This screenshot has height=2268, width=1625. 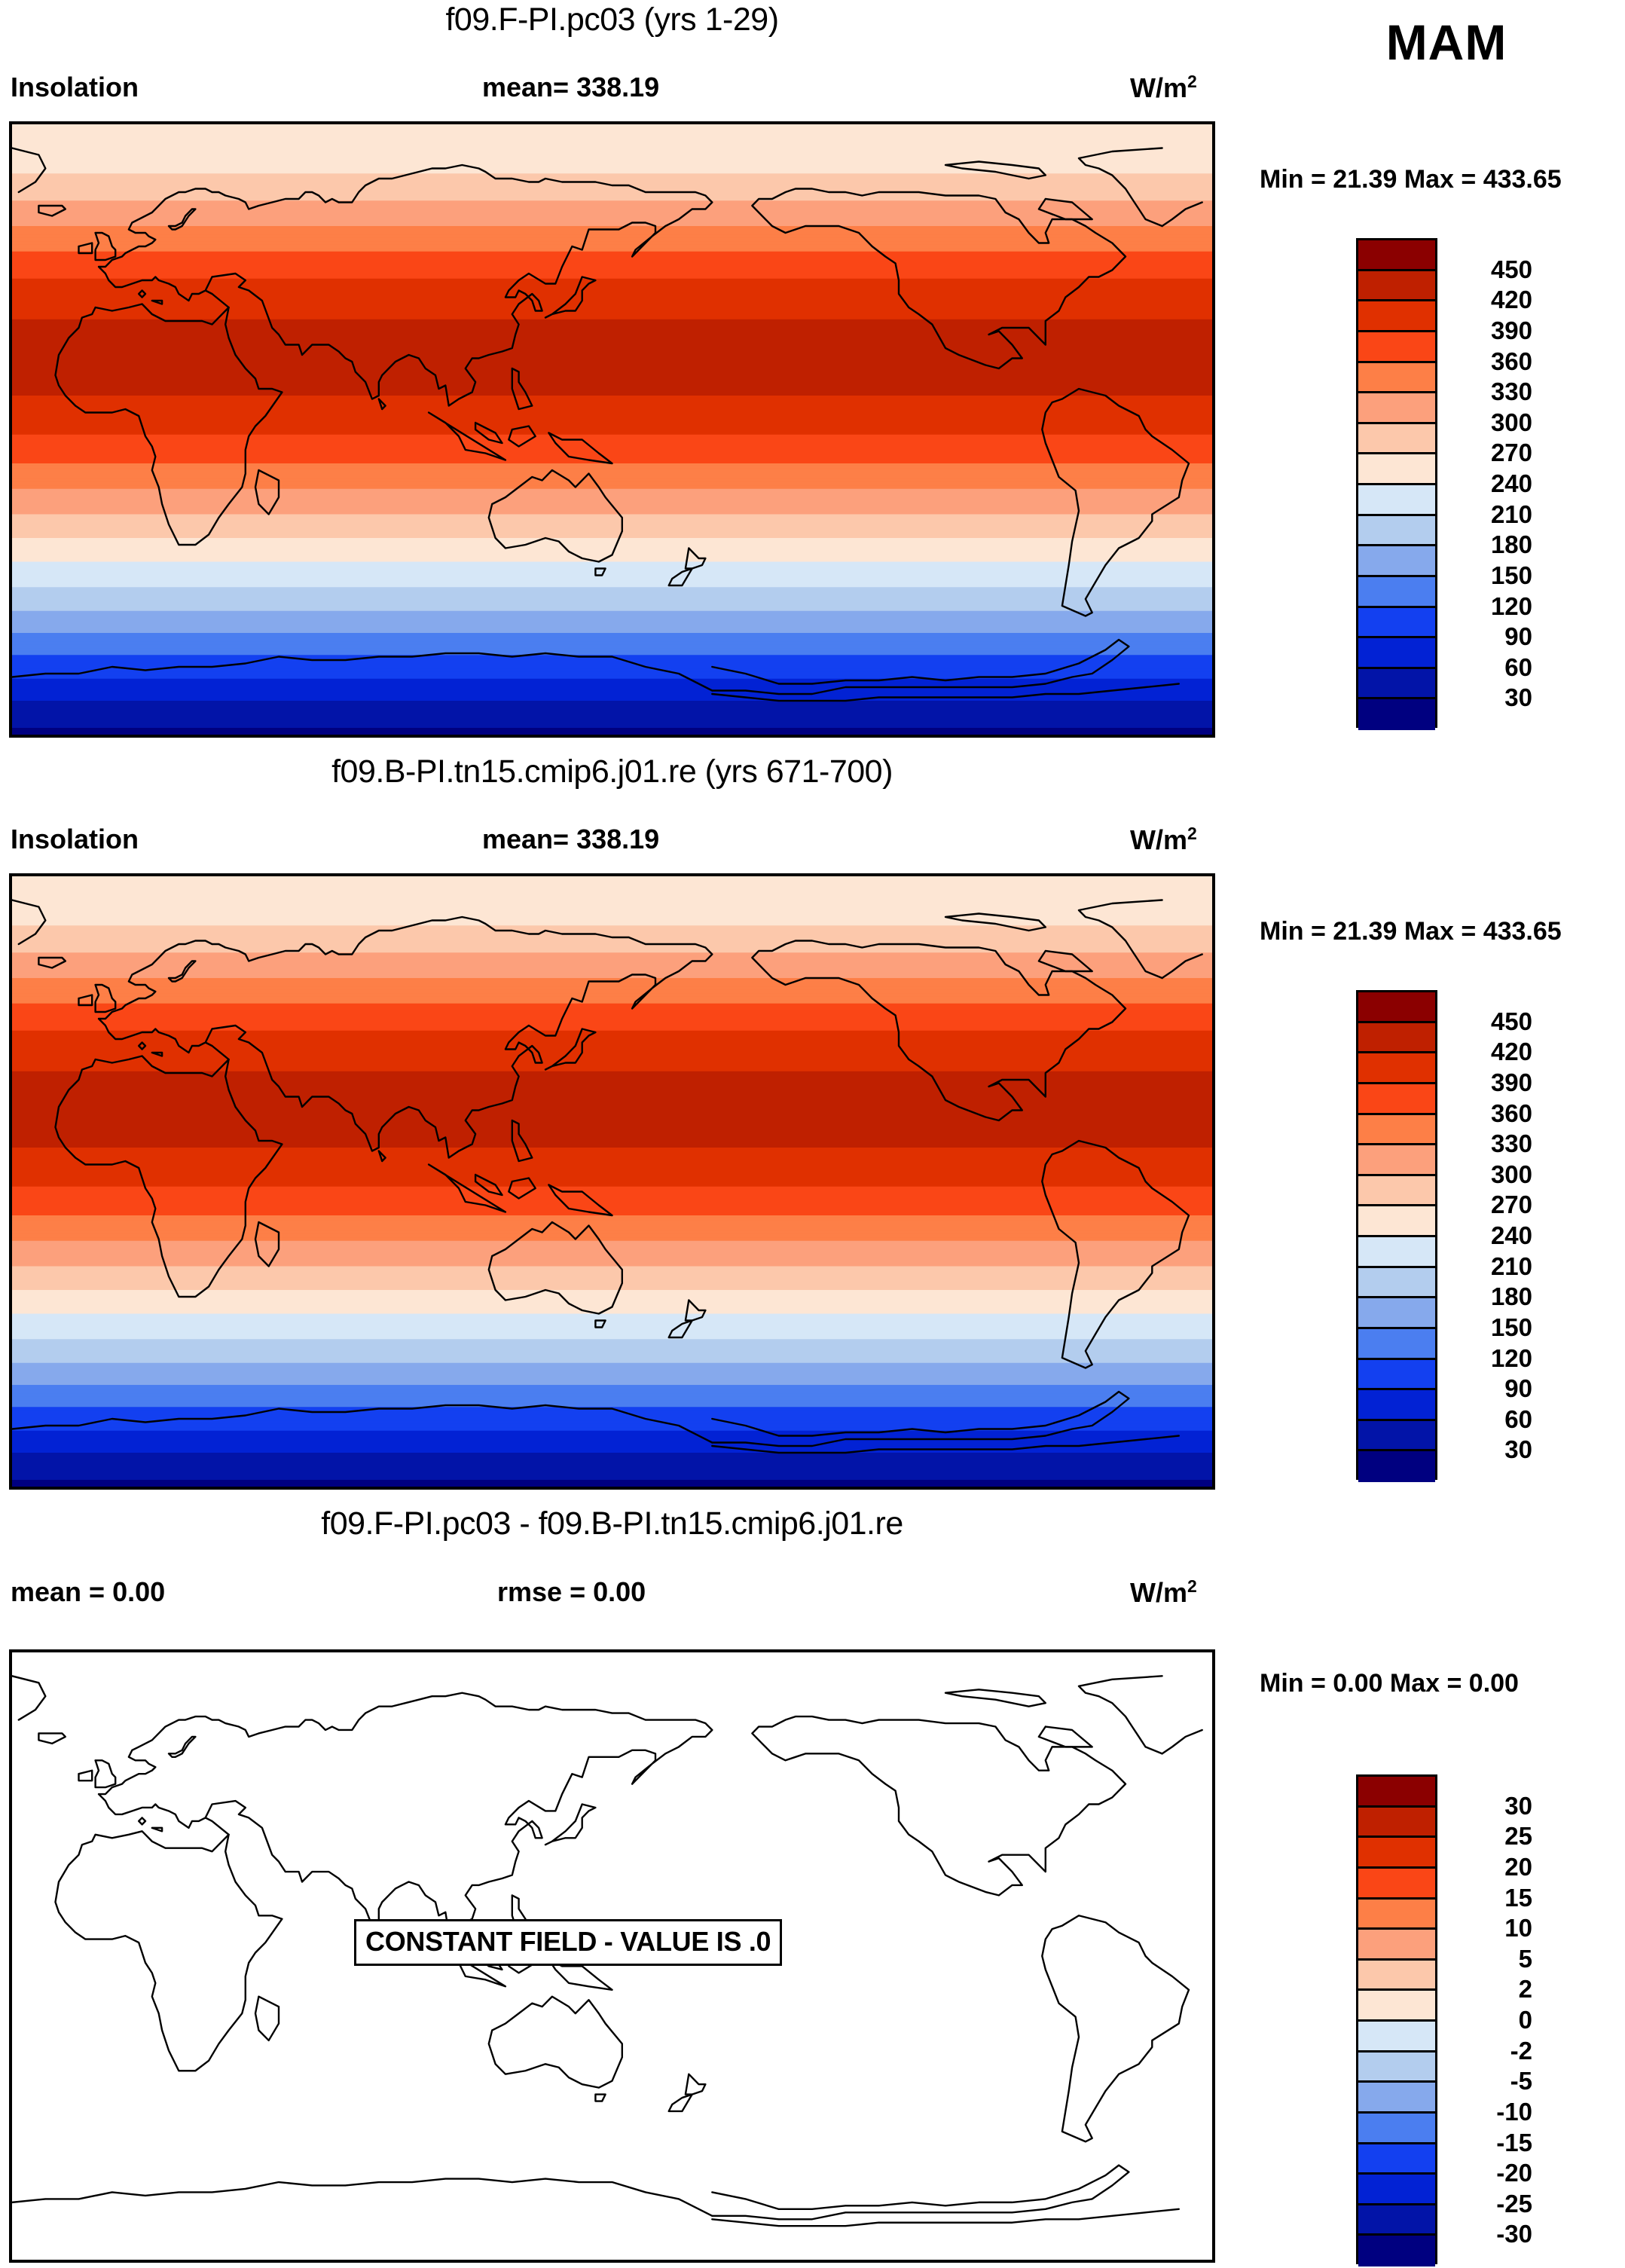 What do you see at coordinates (1511, 1235) in the screenshot?
I see `colorbar-tick: 240` at bounding box center [1511, 1235].